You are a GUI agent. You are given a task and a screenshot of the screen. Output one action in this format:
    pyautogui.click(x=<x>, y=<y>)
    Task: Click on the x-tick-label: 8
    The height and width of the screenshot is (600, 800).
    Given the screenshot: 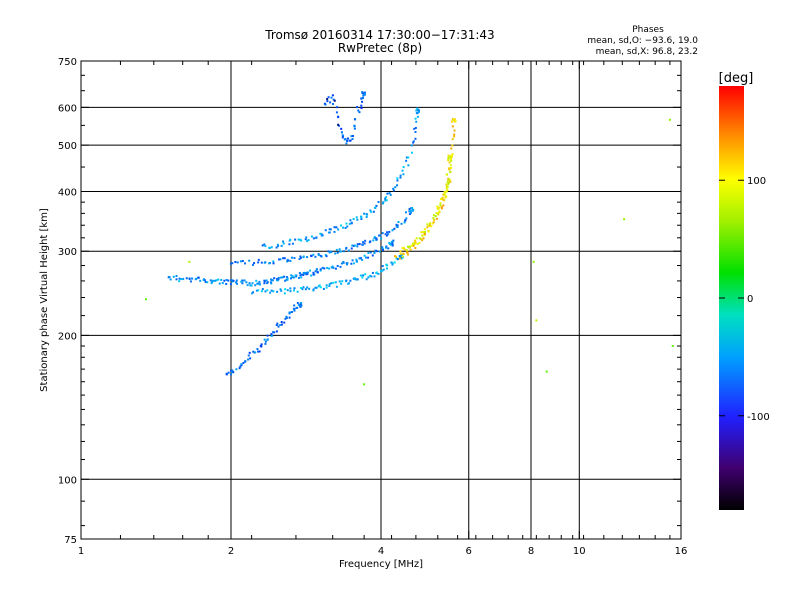 What is the action you would take?
    pyautogui.click(x=531, y=551)
    